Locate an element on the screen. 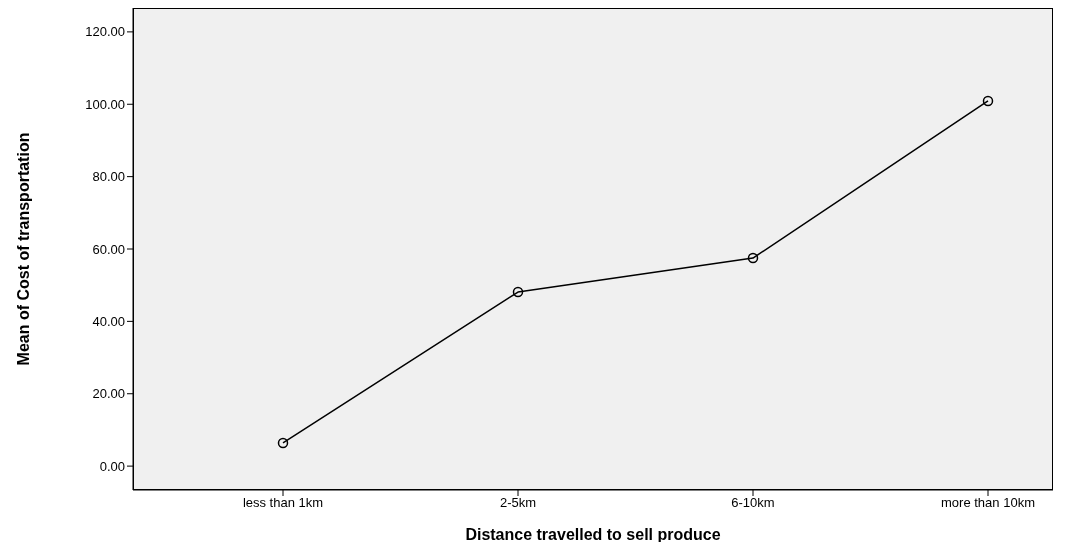 Image resolution: width=1077 pixels, height=550 pixels. y-tick-label: 60.00 is located at coordinates (108, 249).